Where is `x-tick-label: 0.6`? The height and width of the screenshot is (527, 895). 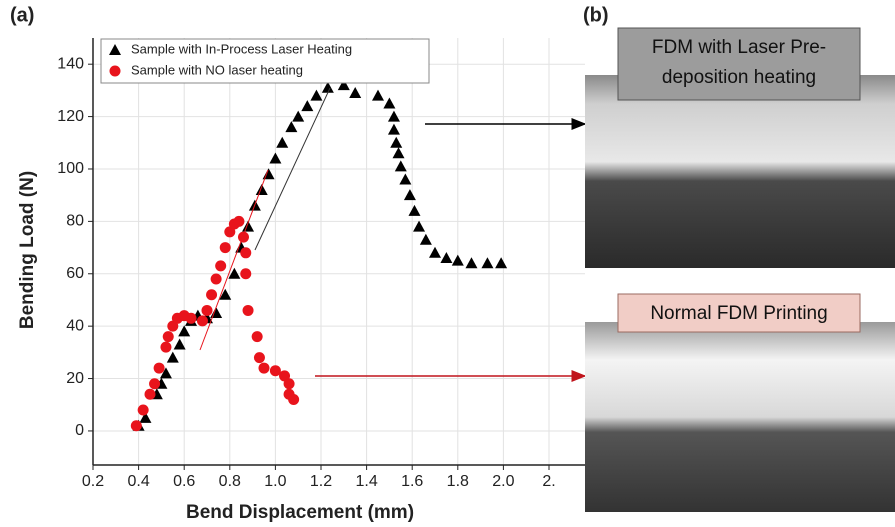
x-tick-label: 0.6 is located at coordinates (184, 481).